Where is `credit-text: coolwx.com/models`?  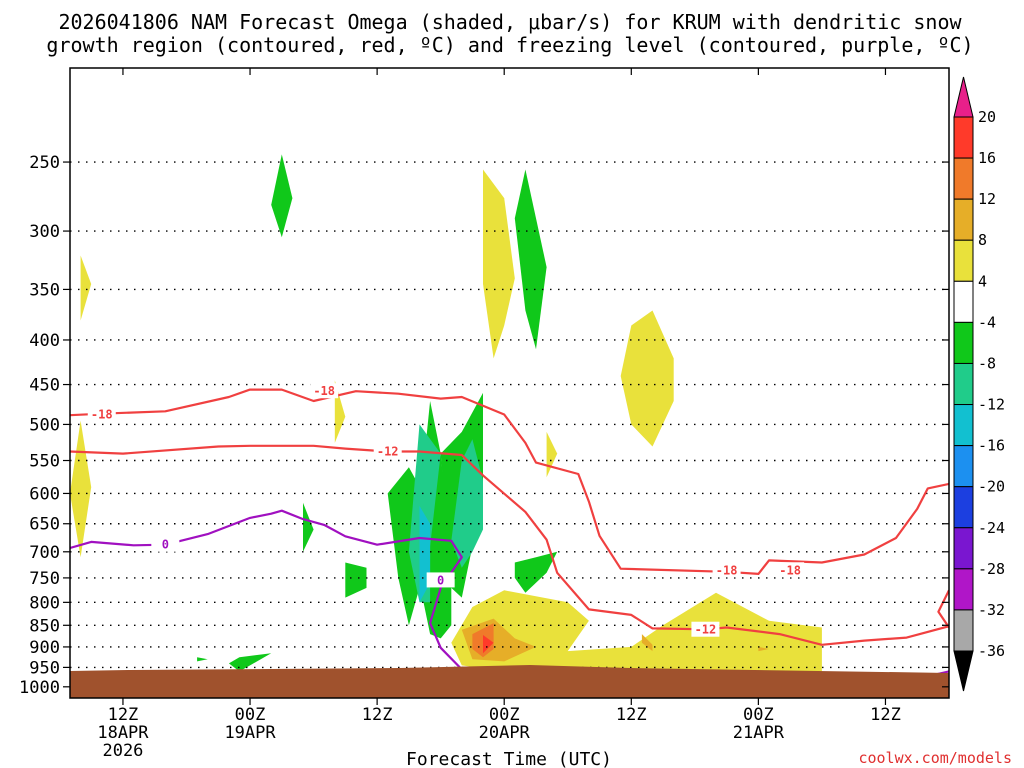 credit-text: coolwx.com/models is located at coordinates (935, 758).